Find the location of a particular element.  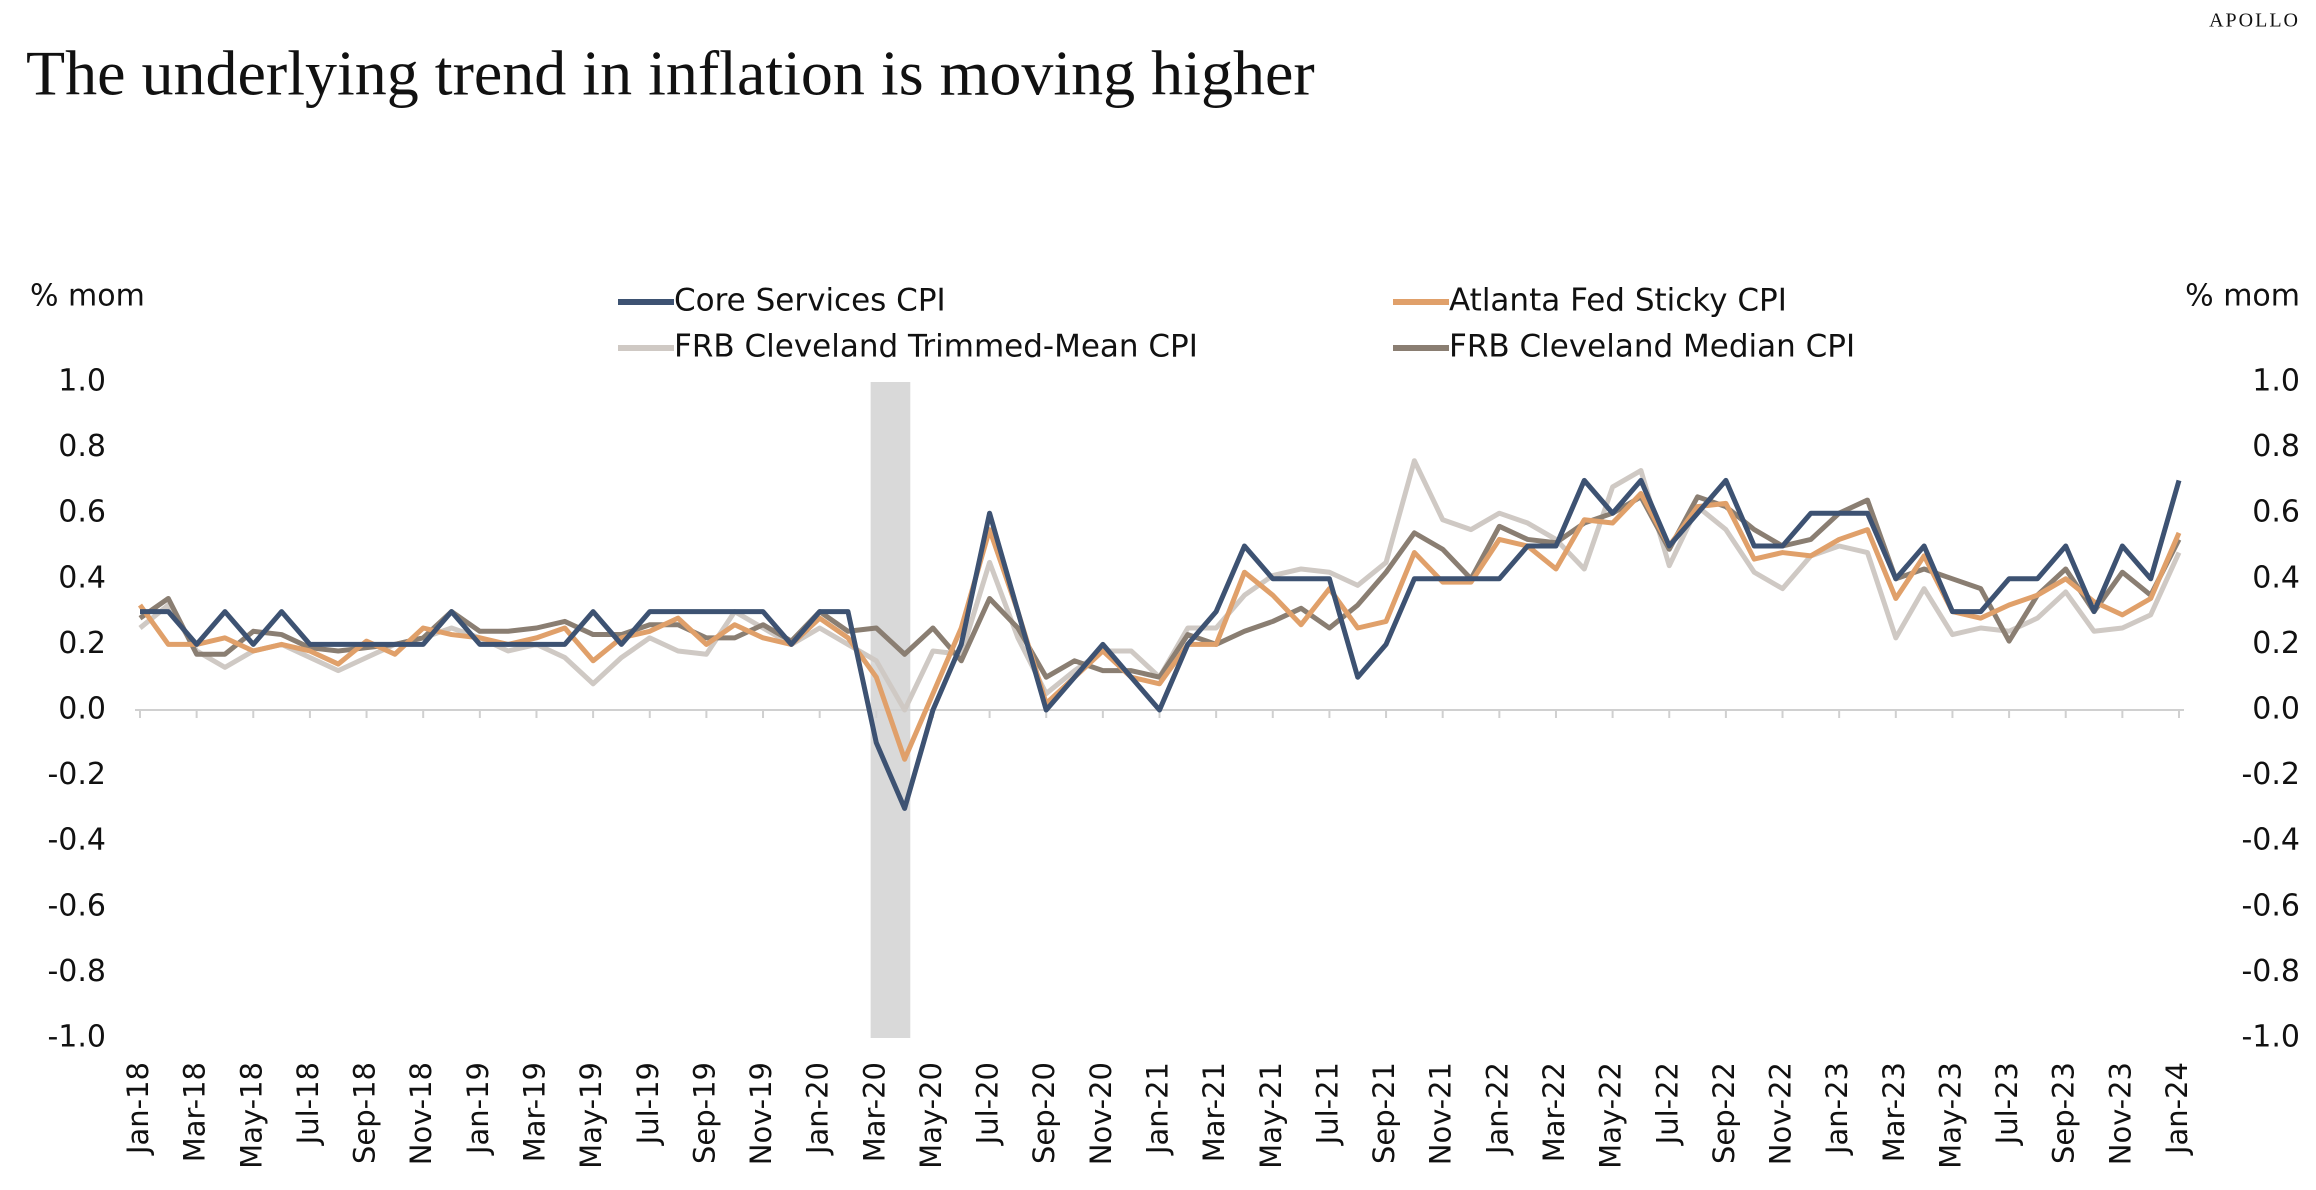

x-tick-label: Mar-23 is located at coordinates (1894, 1112).